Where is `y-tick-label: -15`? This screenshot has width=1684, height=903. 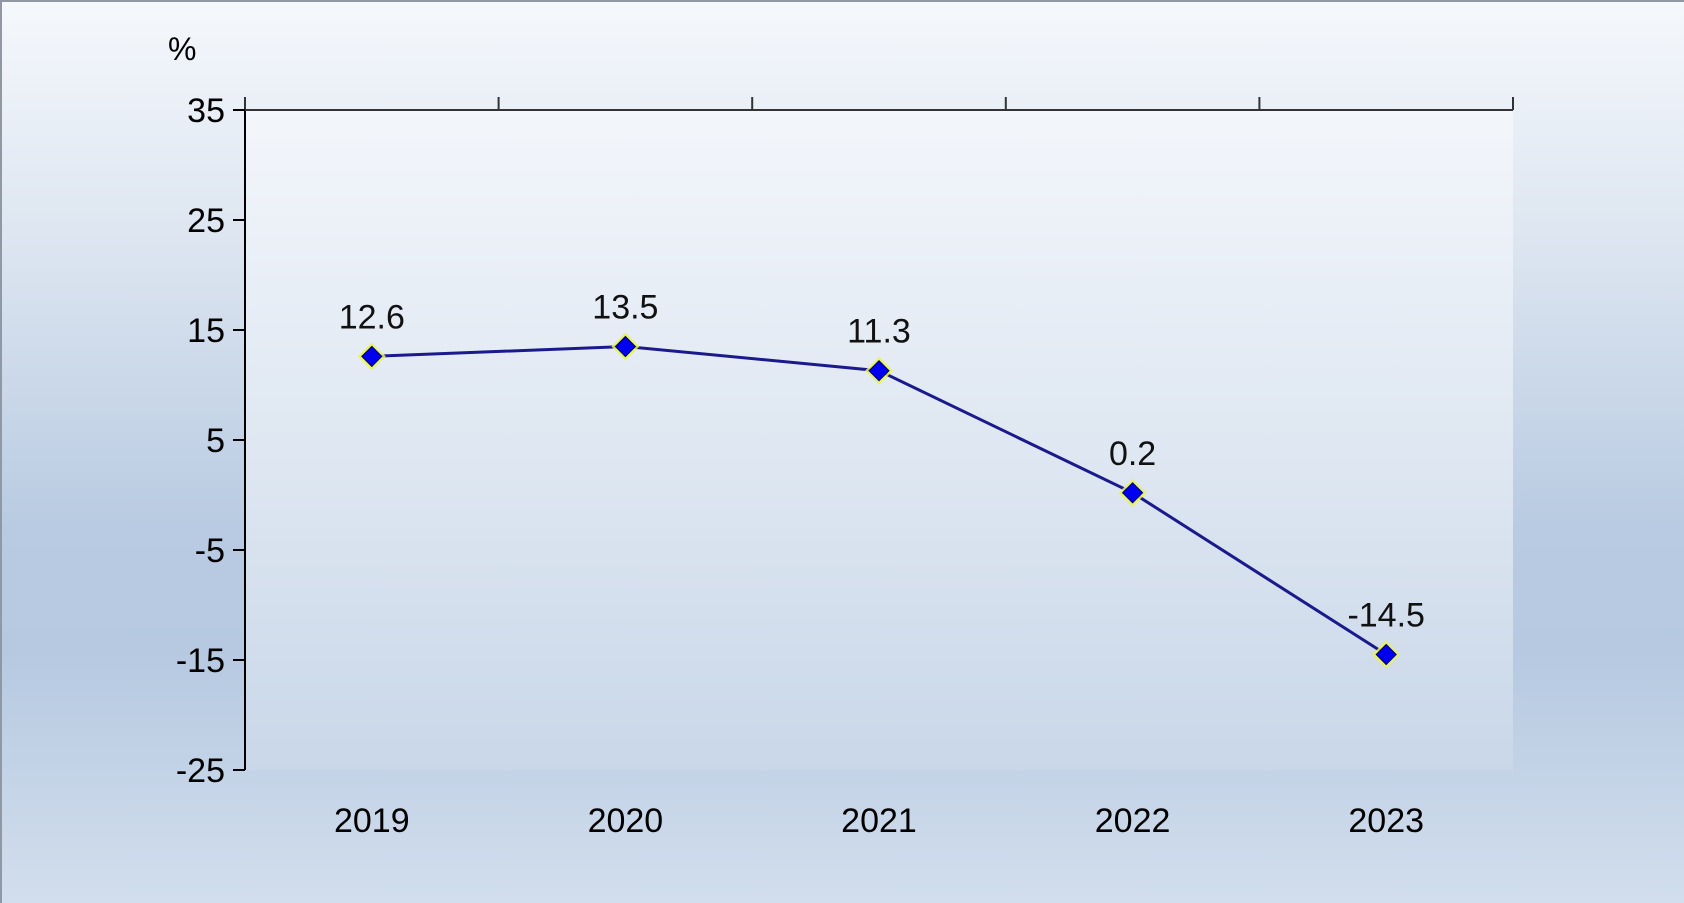 y-tick-label: -15 is located at coordinates (200, 661).